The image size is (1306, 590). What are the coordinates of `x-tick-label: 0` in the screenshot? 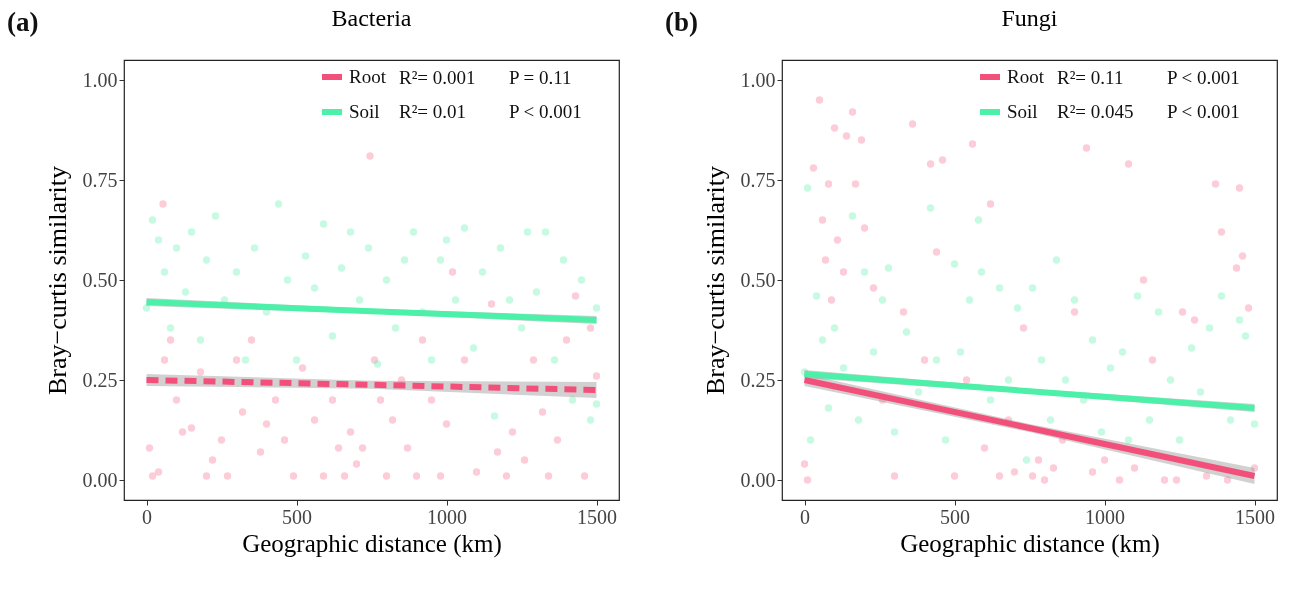 It's located at (147, 516).